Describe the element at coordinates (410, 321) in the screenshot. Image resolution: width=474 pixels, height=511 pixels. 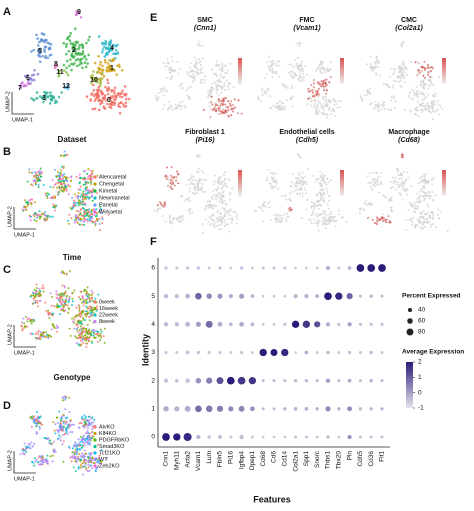
I see `size-legend-dot` at that location.